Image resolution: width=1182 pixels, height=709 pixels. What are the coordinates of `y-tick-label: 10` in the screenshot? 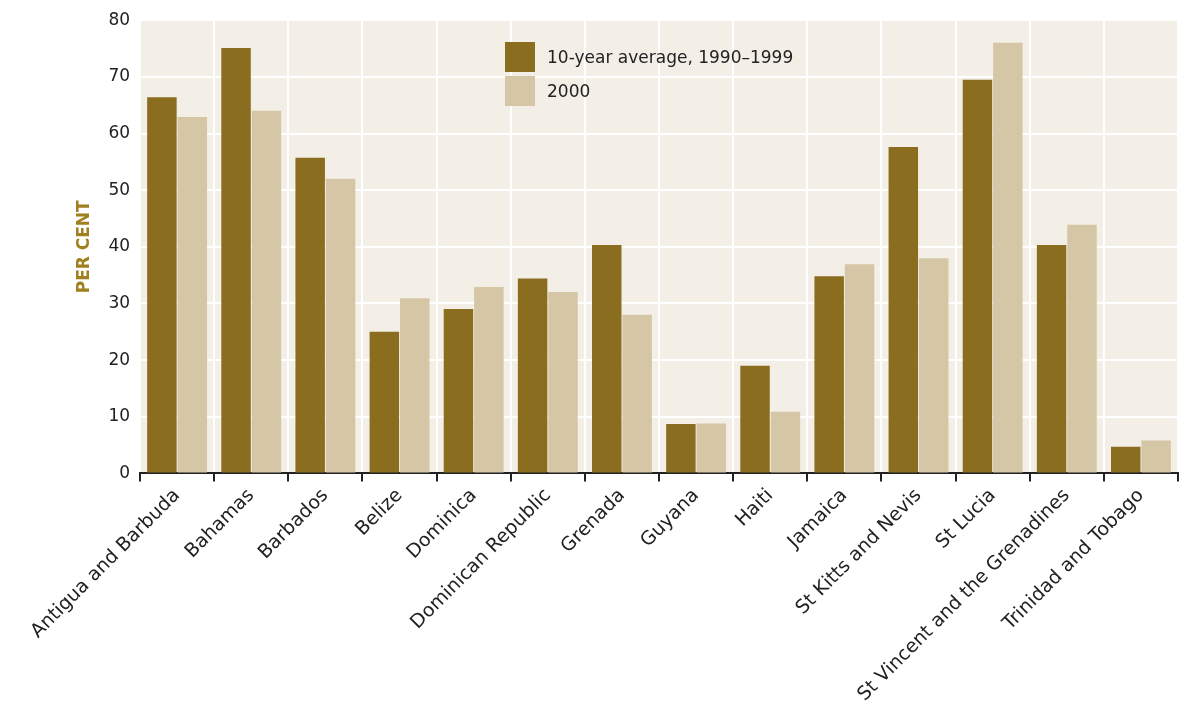 It's located at (119, 415).